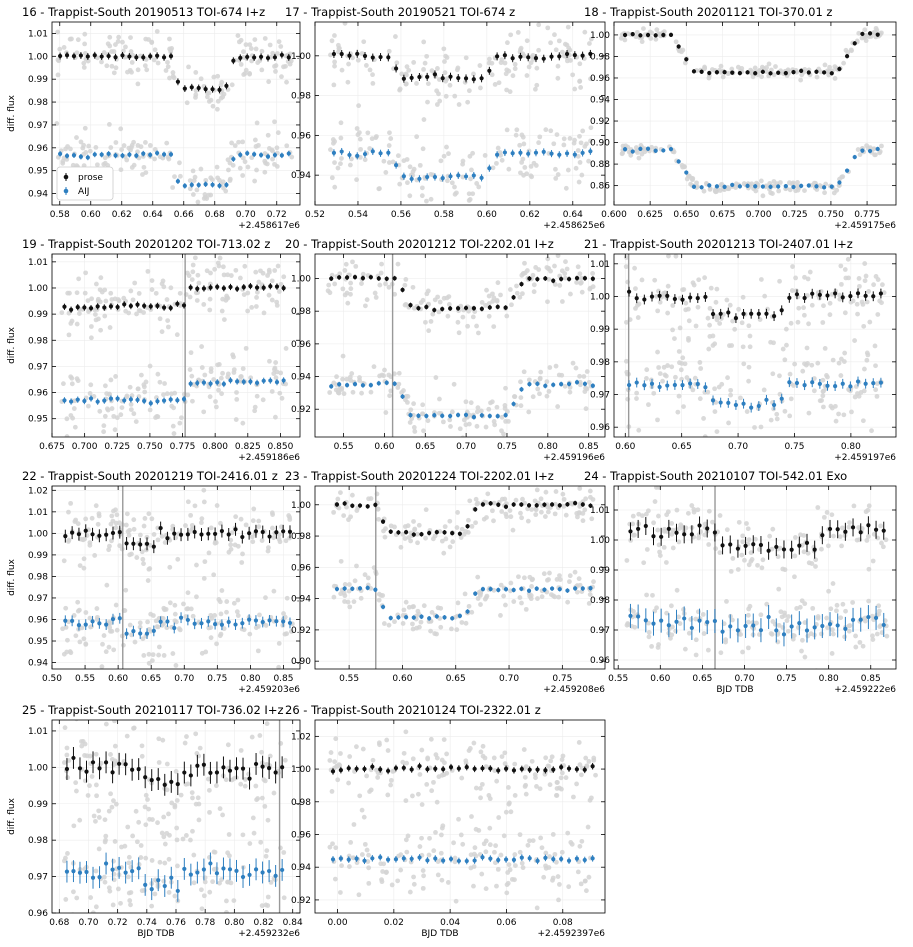  Describe the element at coordinates (281, 447) in the screenshot. I see `x-tick-label: 0.850` at that location.